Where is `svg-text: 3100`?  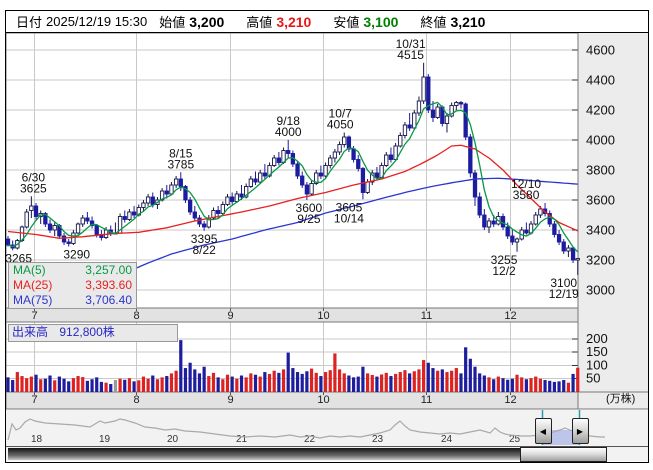
svg-text: 3100 is located at coordinates (563, 283).